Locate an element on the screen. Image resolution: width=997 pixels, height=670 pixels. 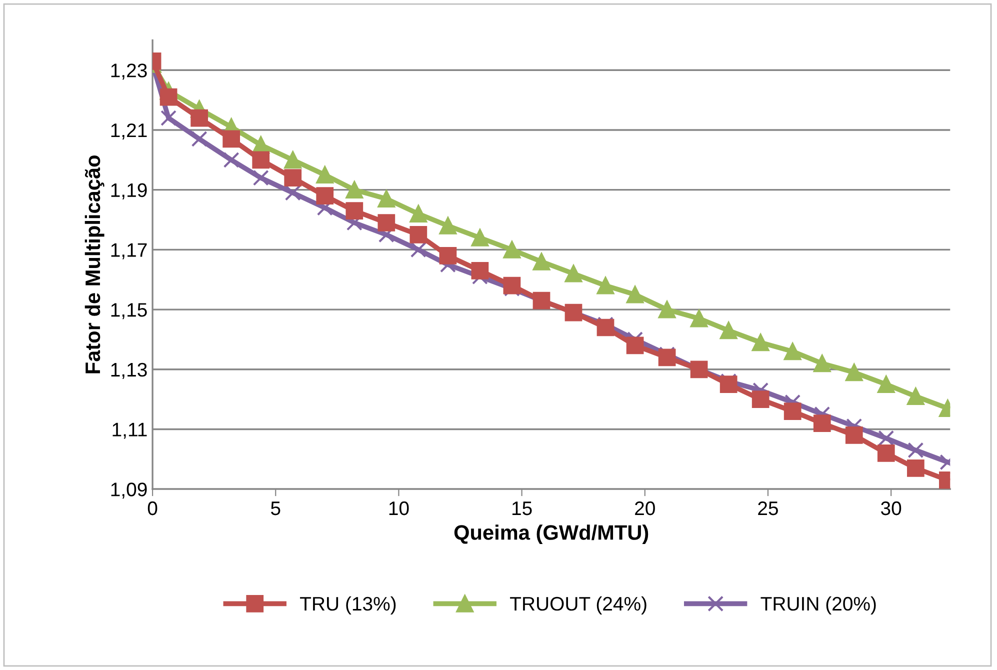
y-tick-label: 1,13 is located at coordinates (129, 370).